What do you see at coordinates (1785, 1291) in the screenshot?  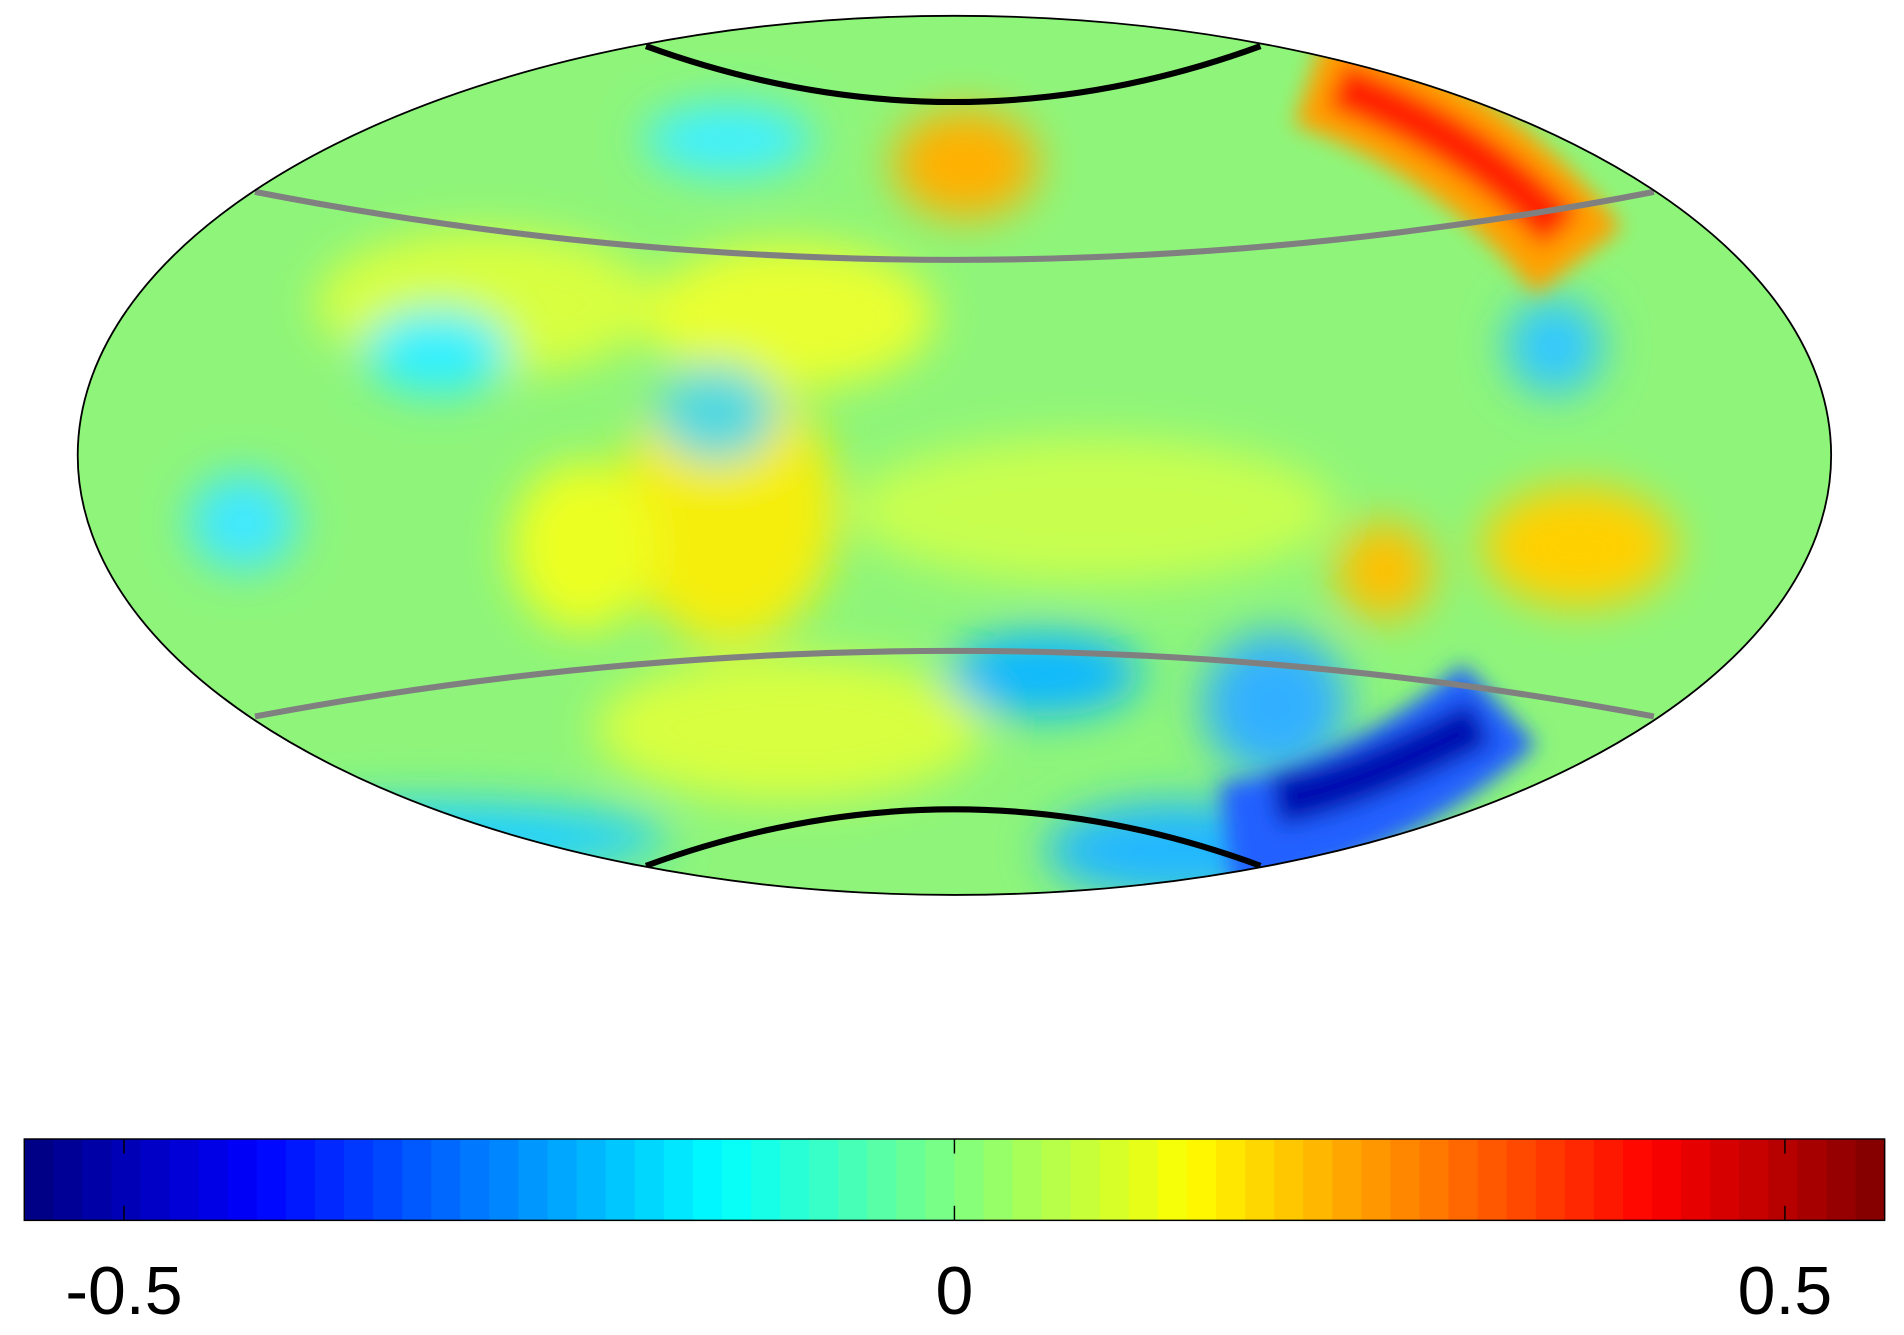 I see `colorbar-tick-label: 0.5` at bounding box center [1785, 1291].